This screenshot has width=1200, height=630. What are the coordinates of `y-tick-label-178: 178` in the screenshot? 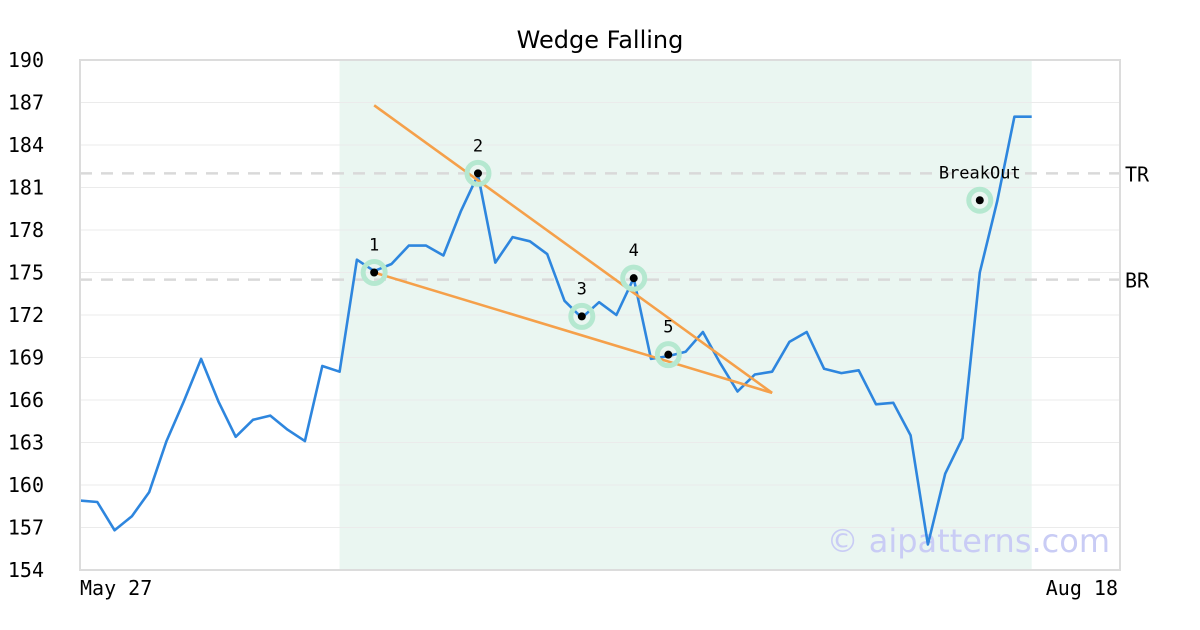 It's located at (26, 230).